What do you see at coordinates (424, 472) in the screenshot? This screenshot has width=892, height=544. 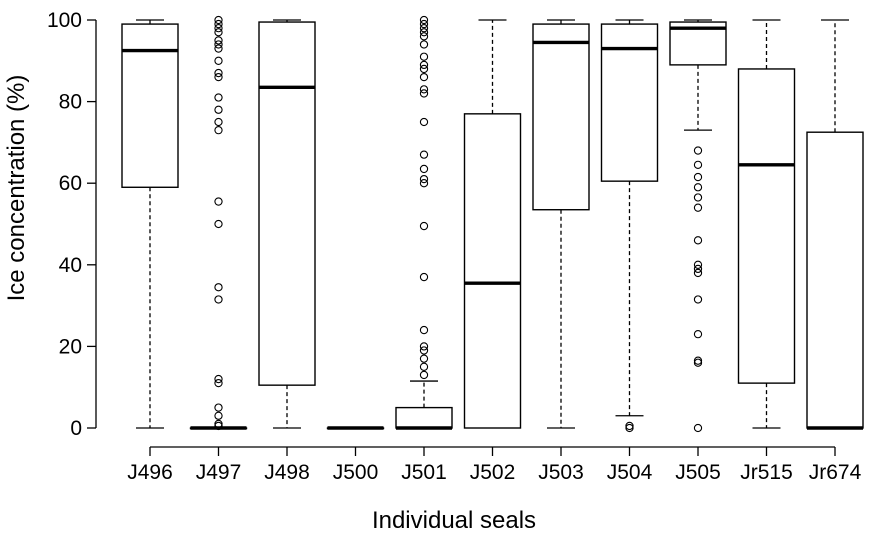 I see `x-tick-label: J501` at bounding box center [424, 472].